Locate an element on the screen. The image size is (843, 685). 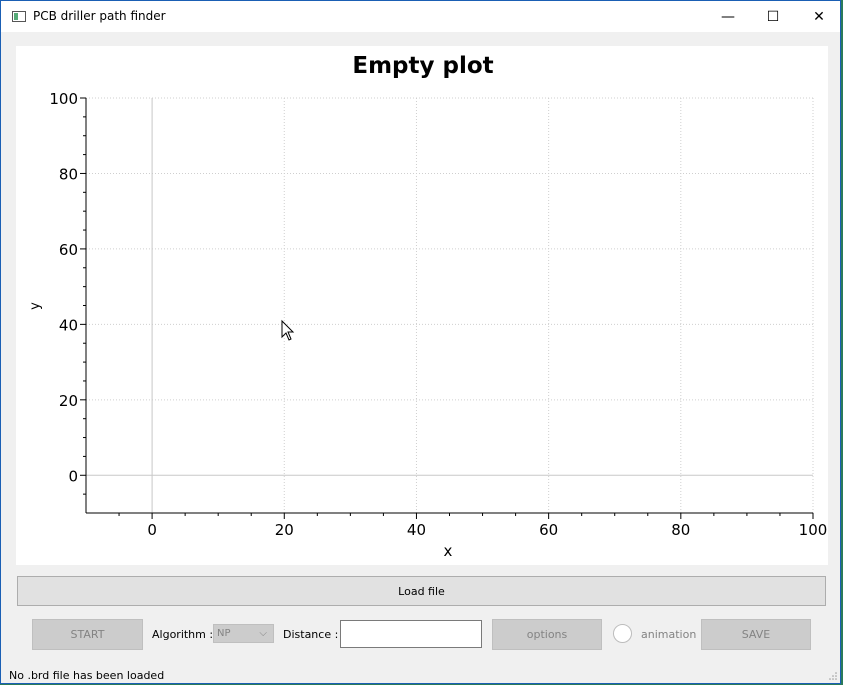
start-button: START is located at coordinates (87, 634).